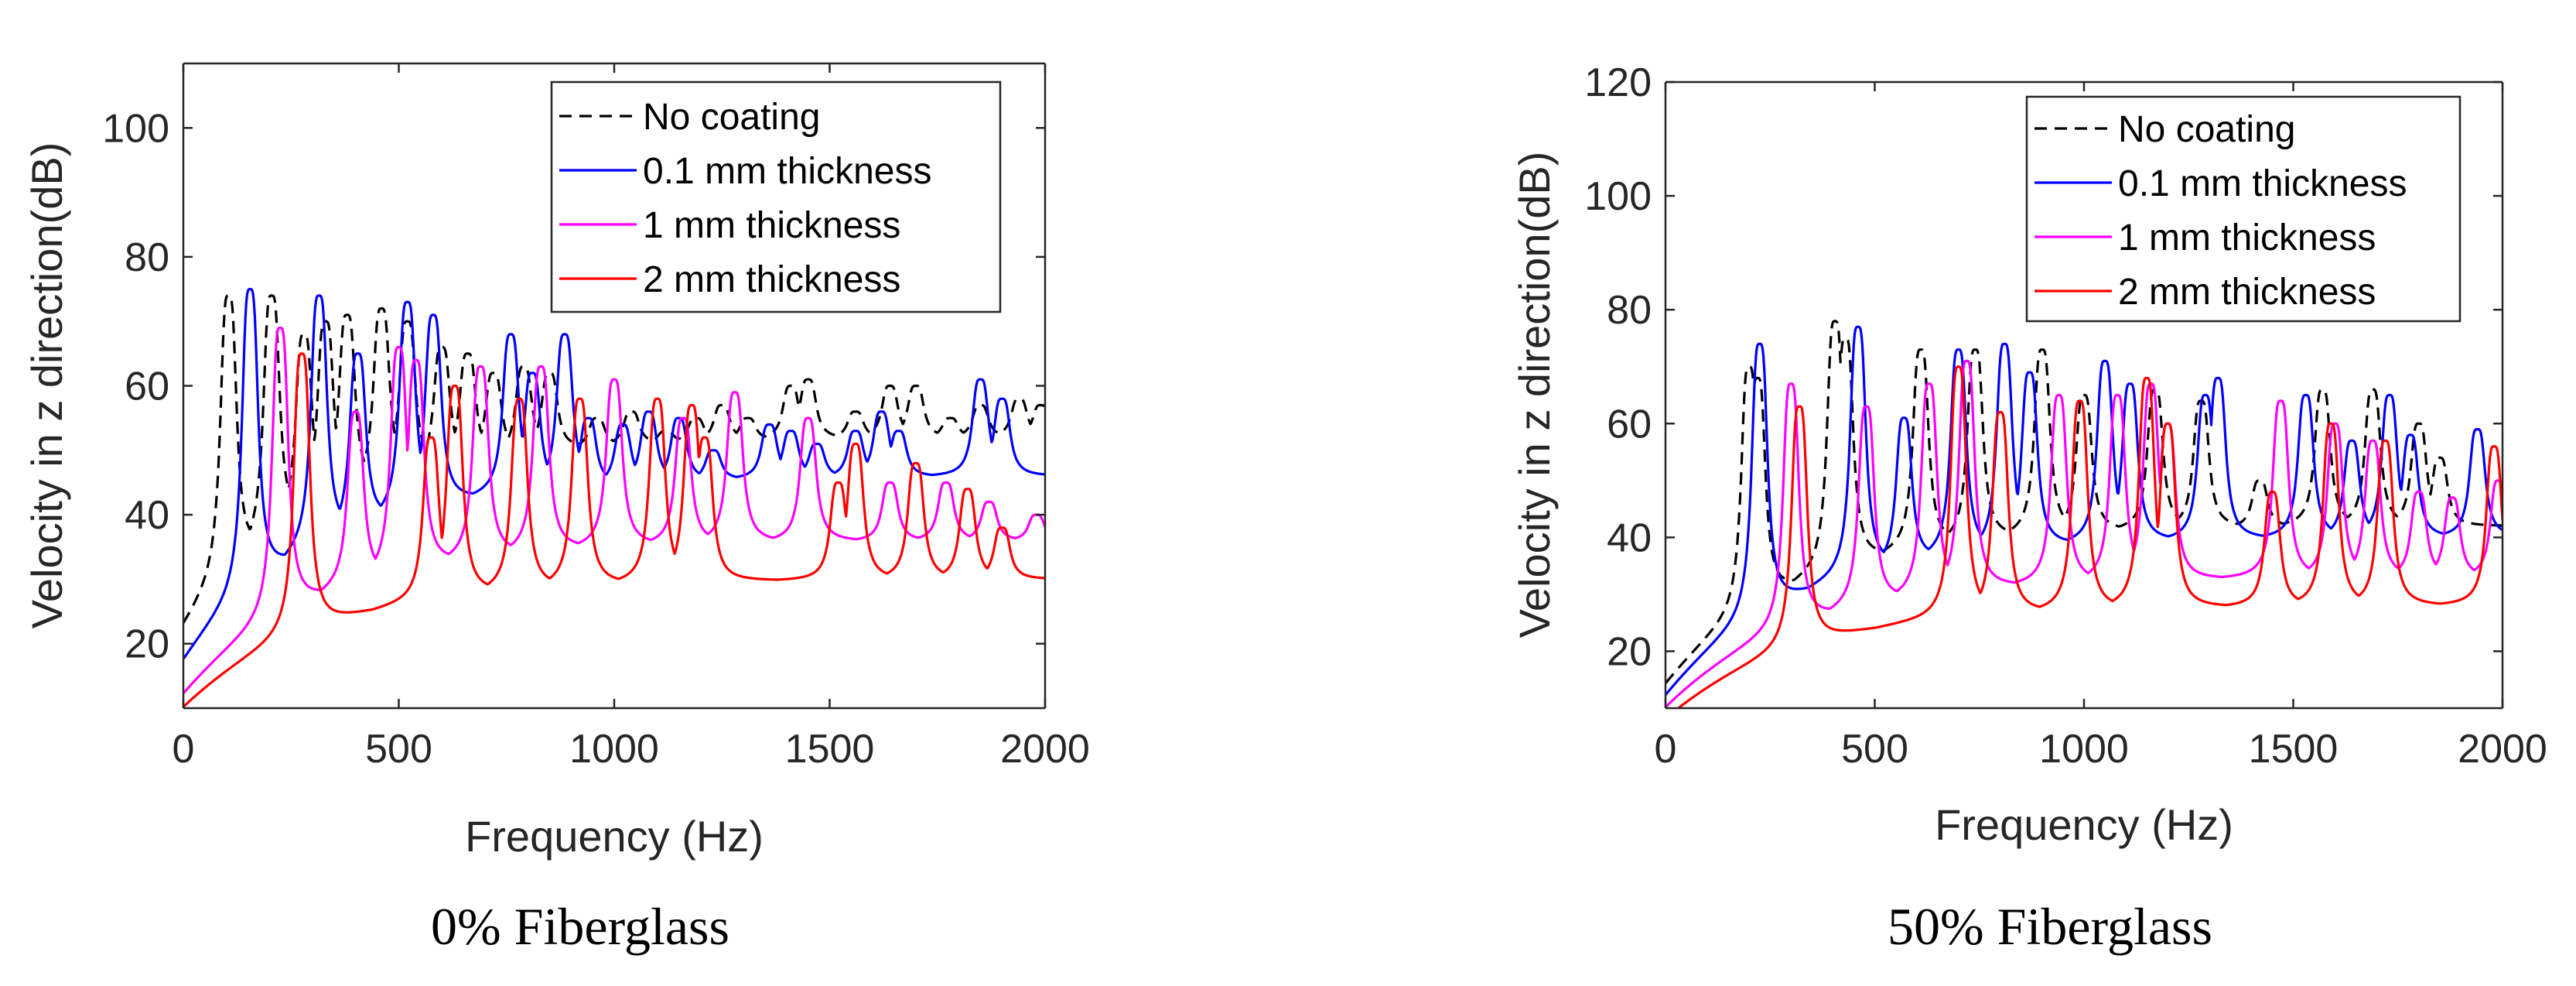 The image size is (2576, 986). I want to click on y-tick-label: 120, so click(1618, 82).